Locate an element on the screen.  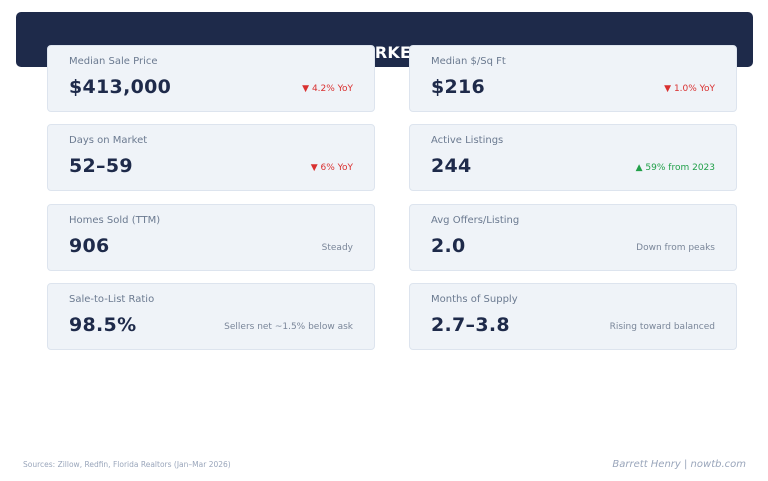
metric-trend: Sellers net ~1.5% below ask is located at coordinates (288, 327).